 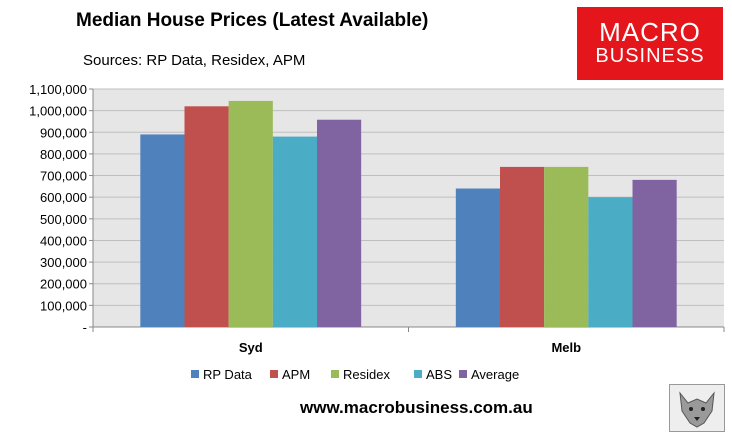 I want to click on chart-title: Median House Prices (Latest Available), so click(x=252, y=20).